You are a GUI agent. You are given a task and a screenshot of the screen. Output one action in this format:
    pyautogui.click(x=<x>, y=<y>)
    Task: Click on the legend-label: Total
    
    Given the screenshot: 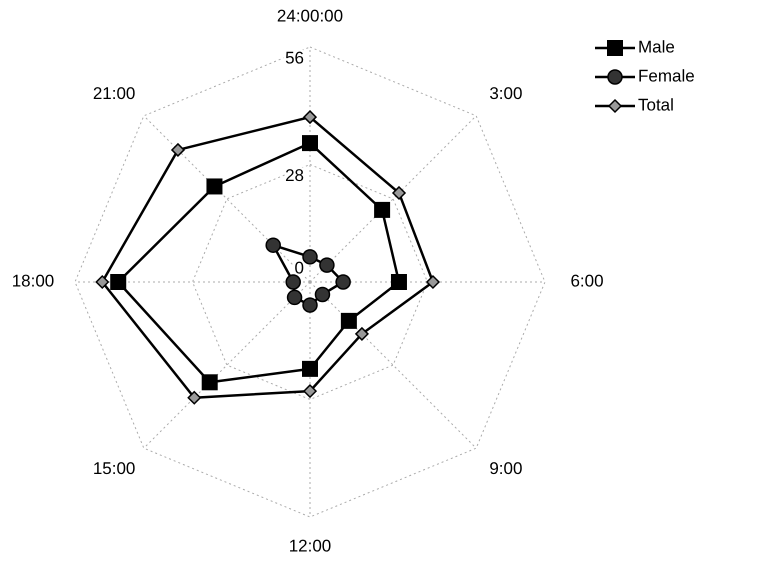 What is the action you would take?
    pyautogui.click(x=656, y=104)
    